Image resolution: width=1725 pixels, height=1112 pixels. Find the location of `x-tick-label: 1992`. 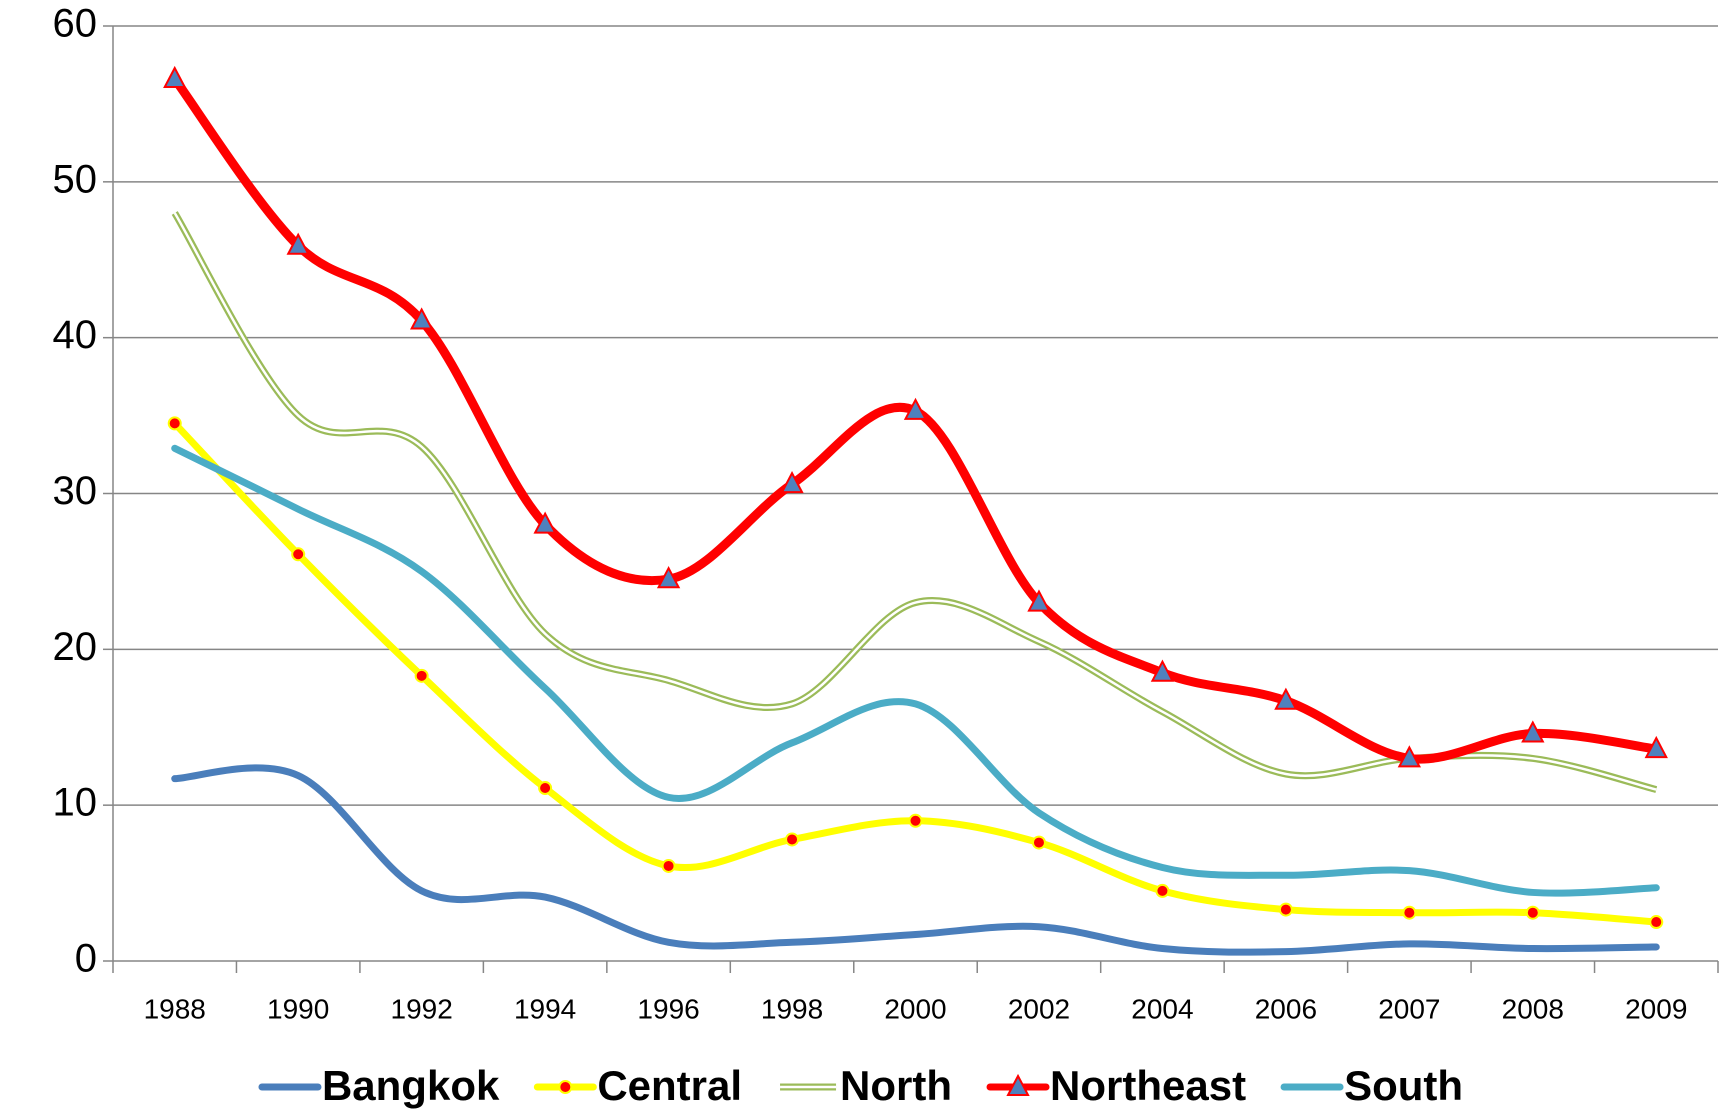

x-tick-label: 1992 is located at coordinates (422, 1008).